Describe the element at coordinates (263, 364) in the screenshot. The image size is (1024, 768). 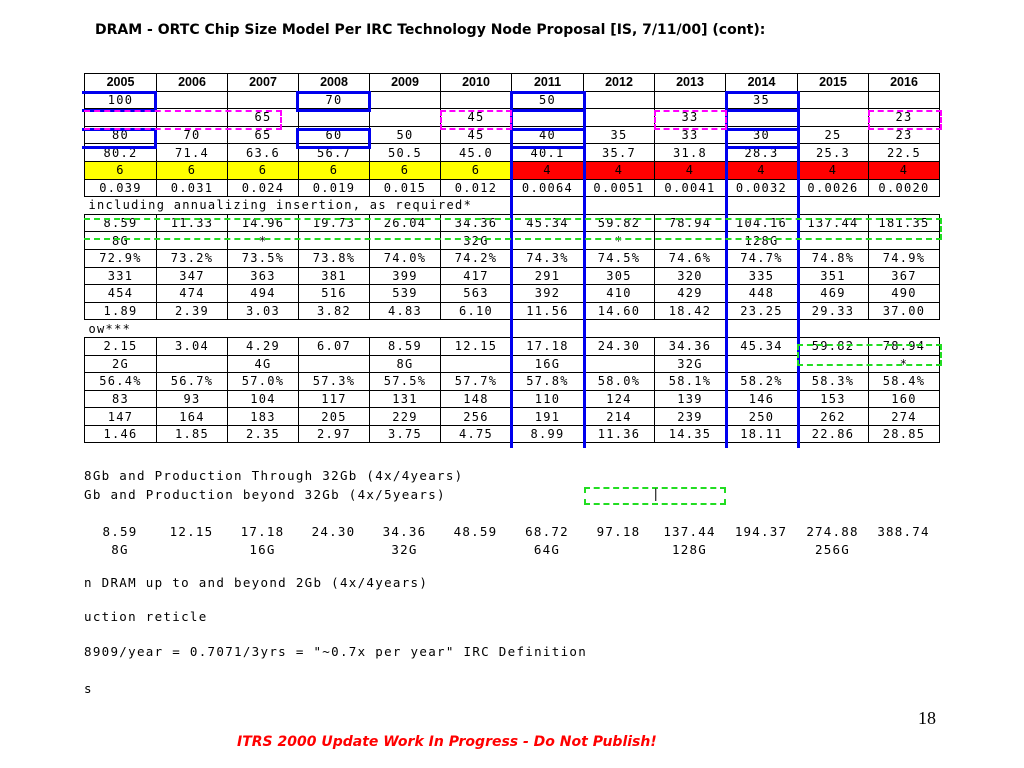
I see `table-cell: 4G` at that location.